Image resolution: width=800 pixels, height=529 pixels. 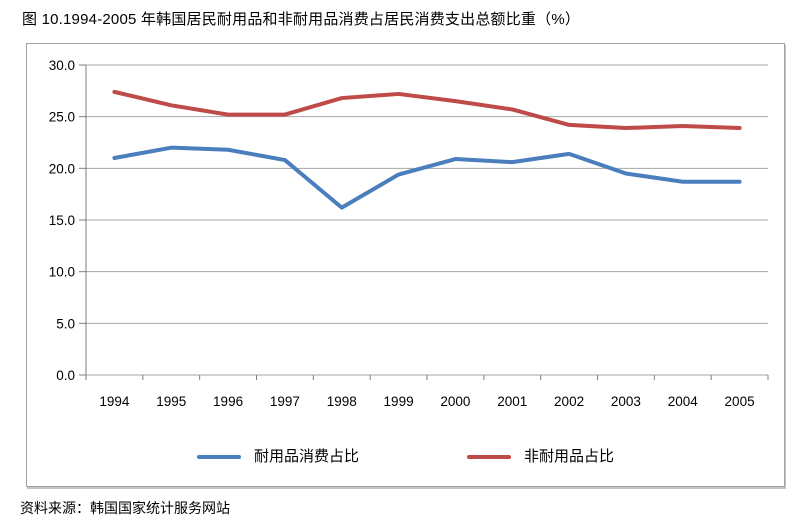 What do you see at coordinates (218, 457) in the screenshot?
I see `durable-line-swatch` at bounding box center [218, 457].